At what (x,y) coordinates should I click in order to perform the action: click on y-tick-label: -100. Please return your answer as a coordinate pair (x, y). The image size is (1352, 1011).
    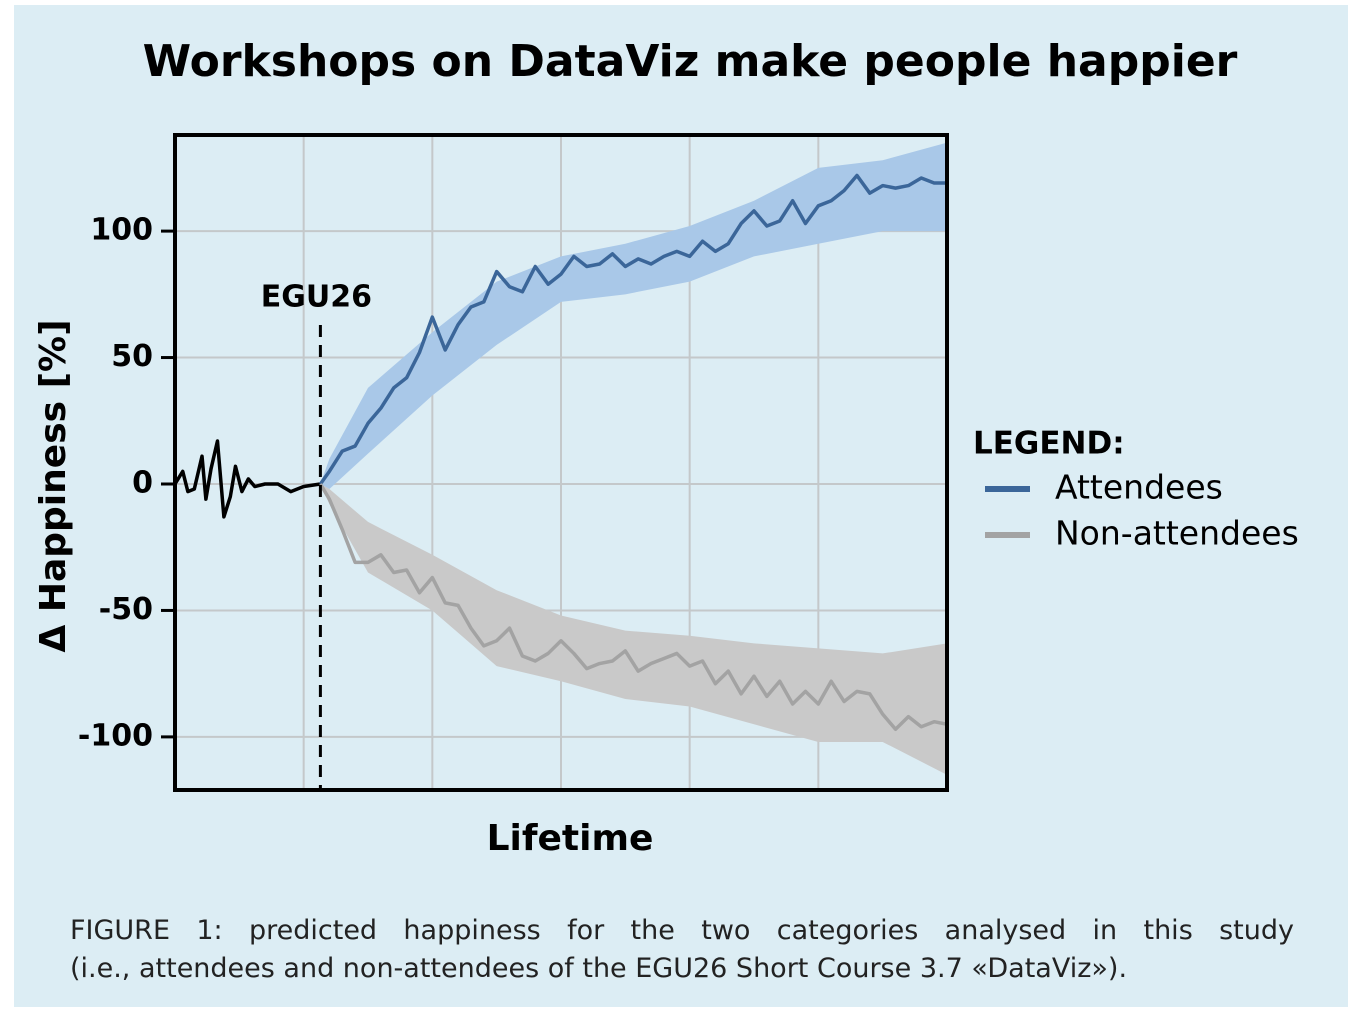
    Looking at the image, I should click on (115, 735).